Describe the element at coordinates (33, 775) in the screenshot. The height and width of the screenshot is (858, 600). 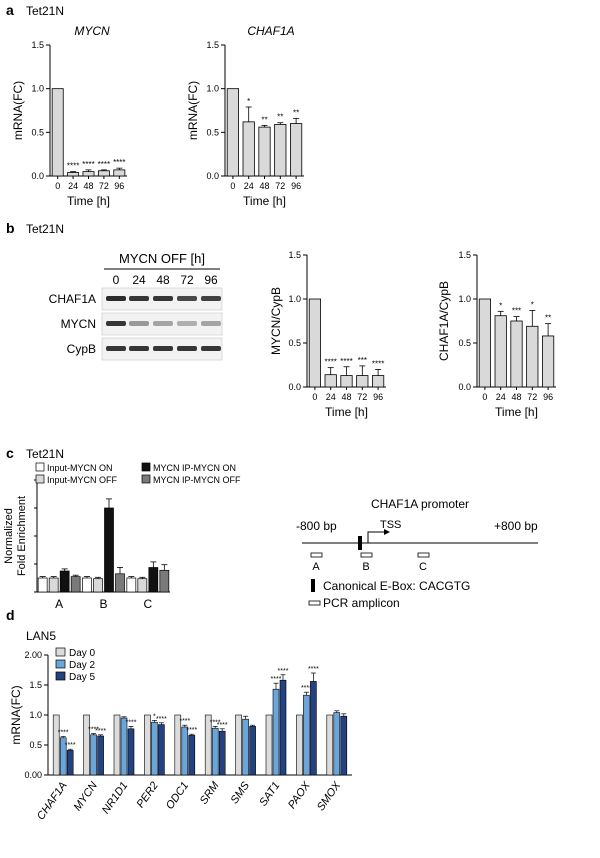
I see `y-tick-label: 0.00` at that location.